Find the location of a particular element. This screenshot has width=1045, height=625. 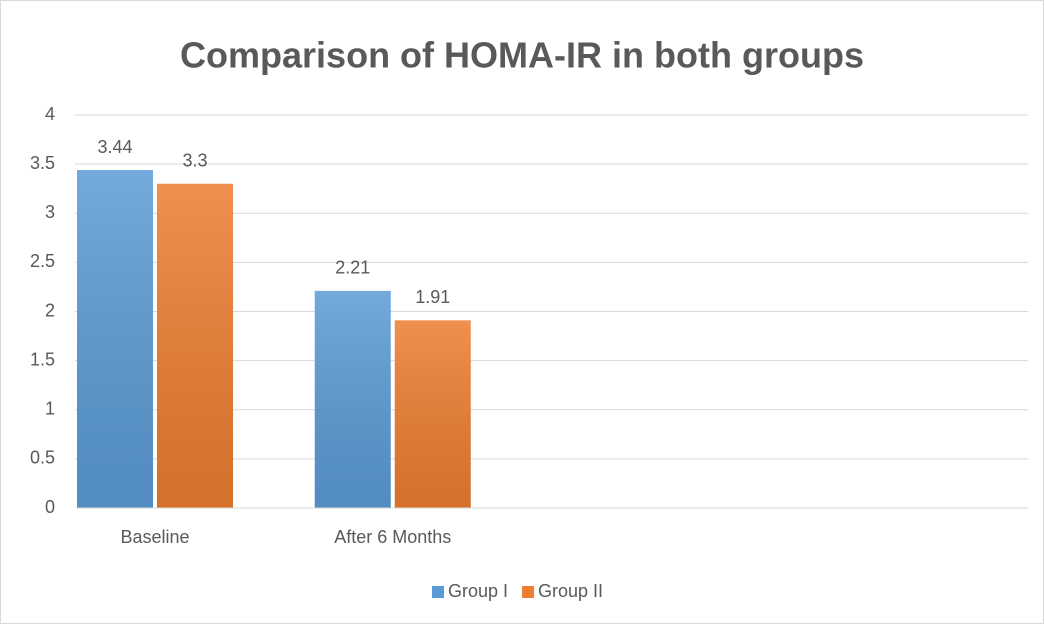

y-tick-label: 2 is located at coordinates (50, 310).